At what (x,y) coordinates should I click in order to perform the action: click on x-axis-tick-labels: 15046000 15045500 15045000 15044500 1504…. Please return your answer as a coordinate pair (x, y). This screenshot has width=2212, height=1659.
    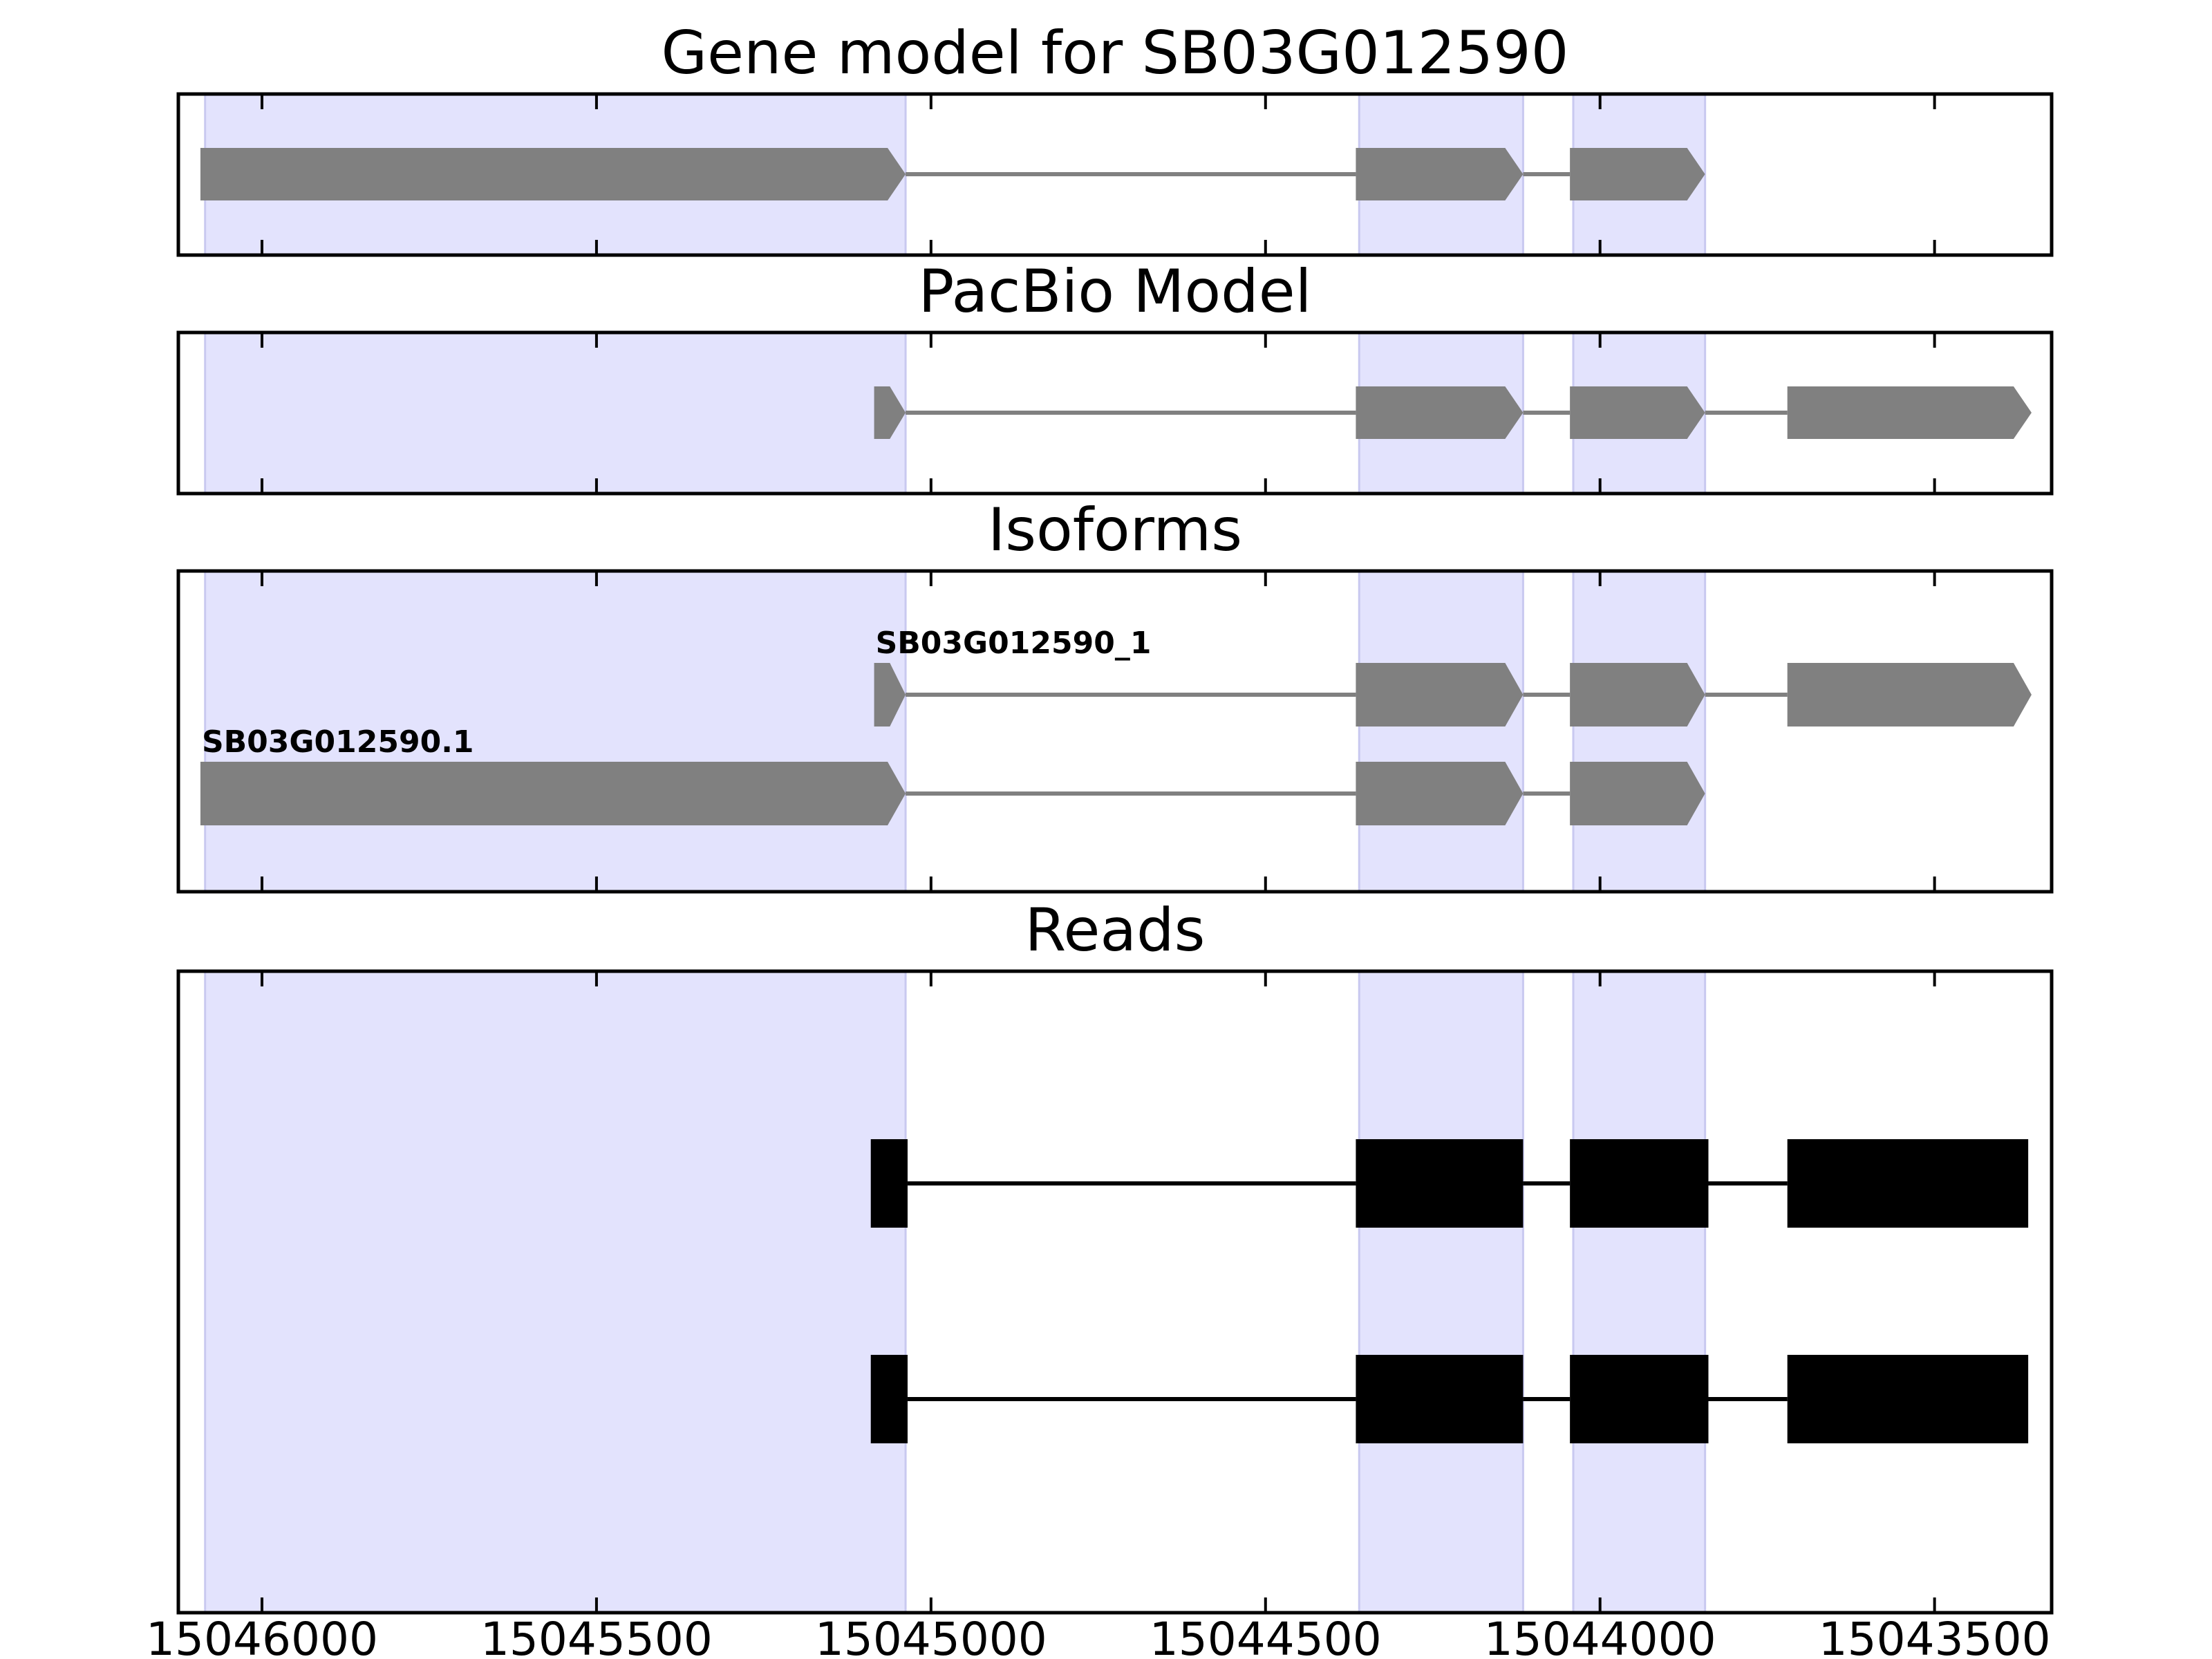
    Looking at the image, I should click on (1098, 1636).